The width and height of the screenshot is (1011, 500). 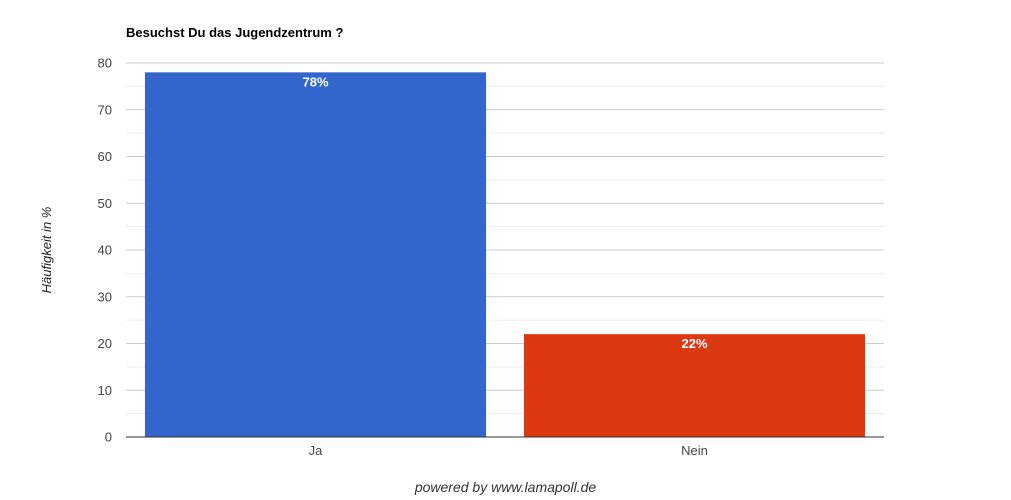 I want to click on y-tick-label: 80, so click(x=105, y=63).